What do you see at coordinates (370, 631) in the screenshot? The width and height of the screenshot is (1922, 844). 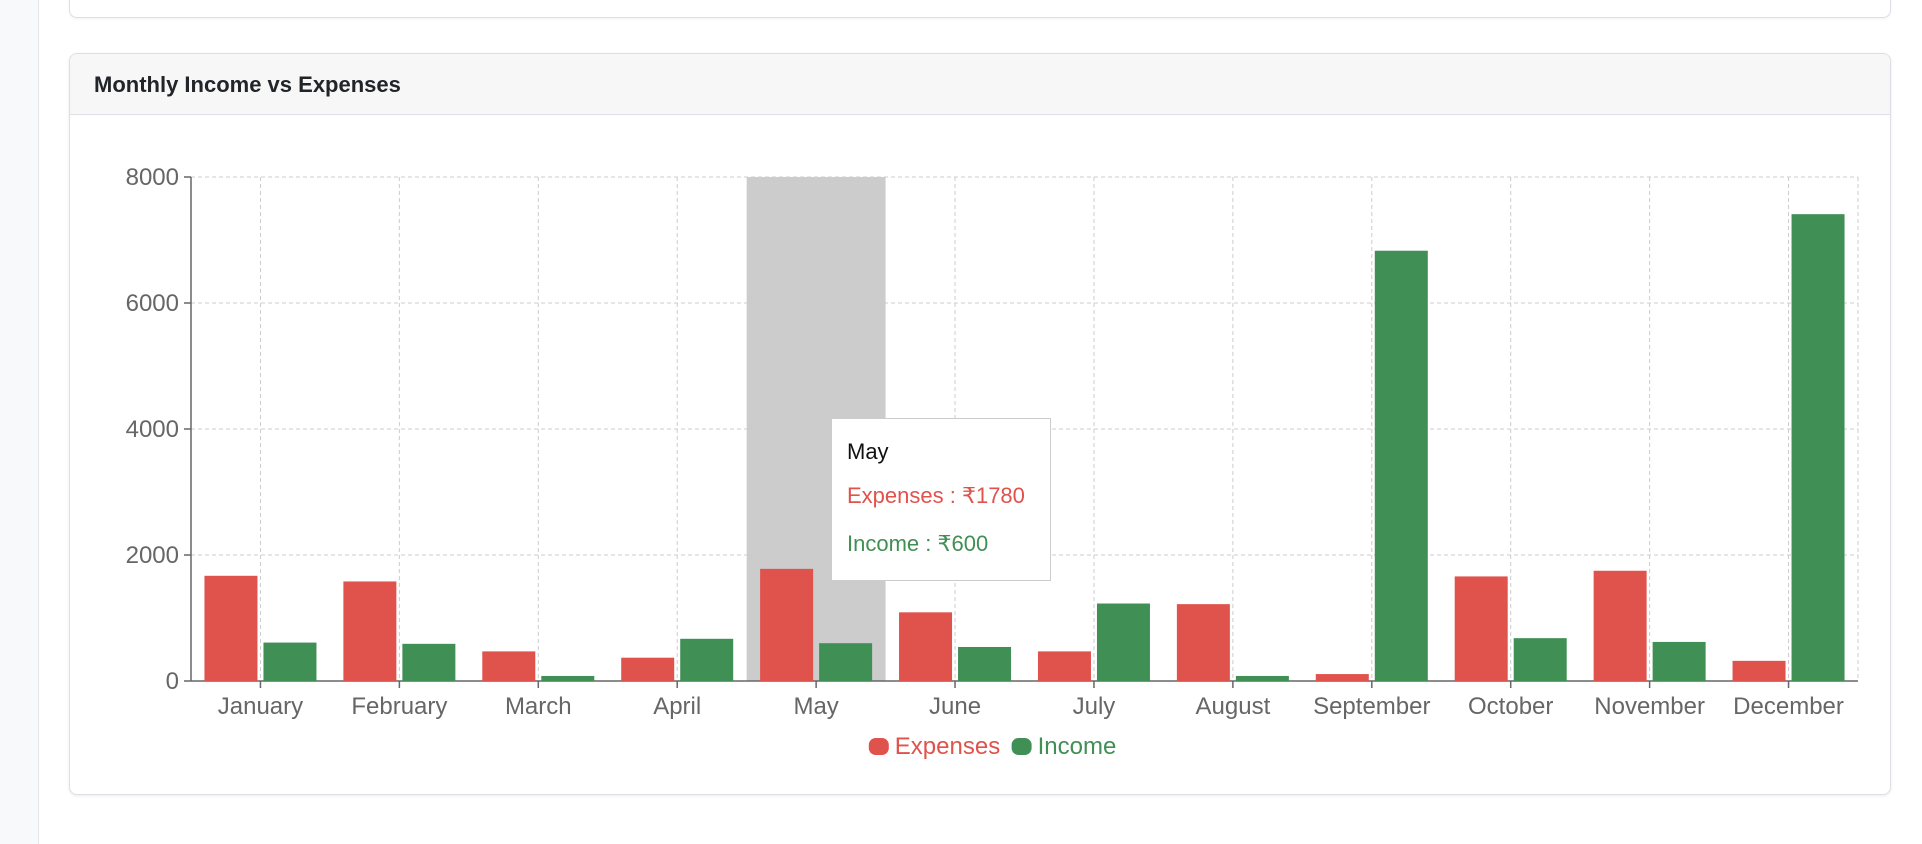 I see `bar-expenses-february` at bounding box center [370, 631].